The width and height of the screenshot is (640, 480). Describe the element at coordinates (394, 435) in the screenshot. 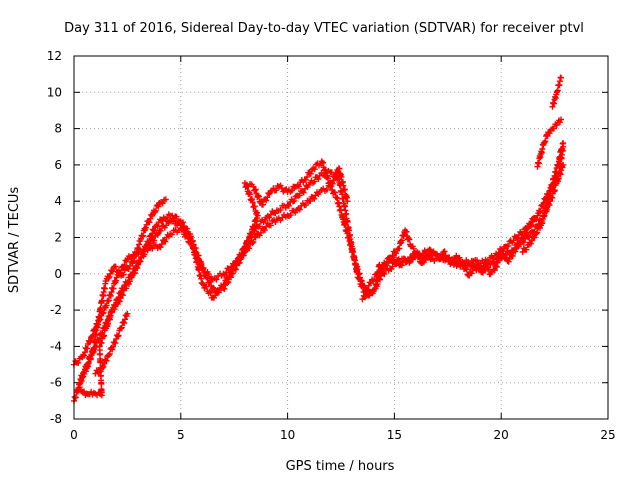

I see `x-tick-label: 15` at that location.